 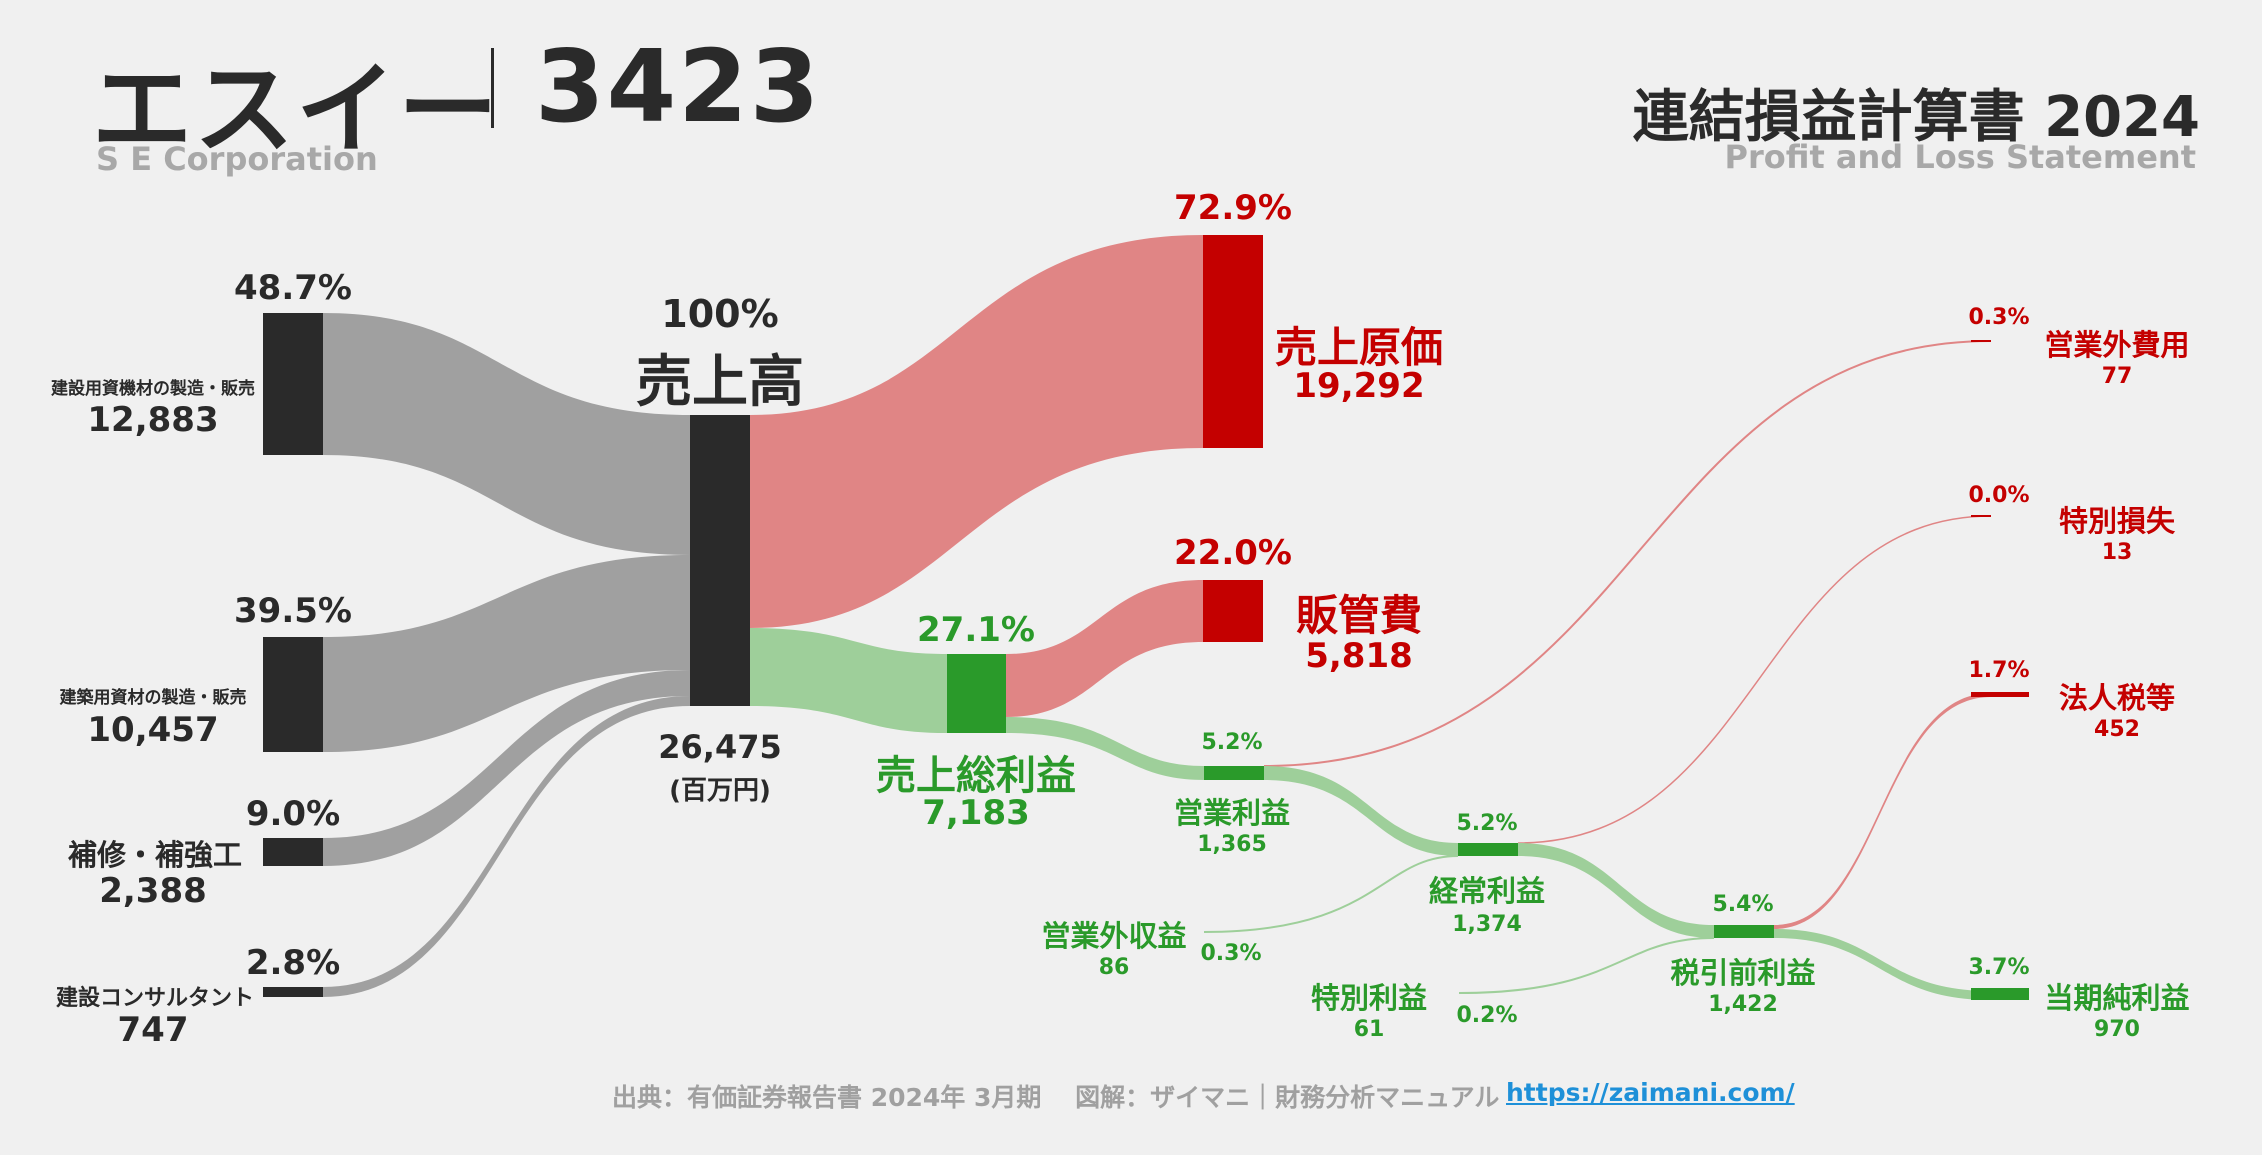 What do you see at coordinates (2117, 698) in the screenshot?
I see `income-tax-name: 法人税等` at bounding box center [2117, 698].